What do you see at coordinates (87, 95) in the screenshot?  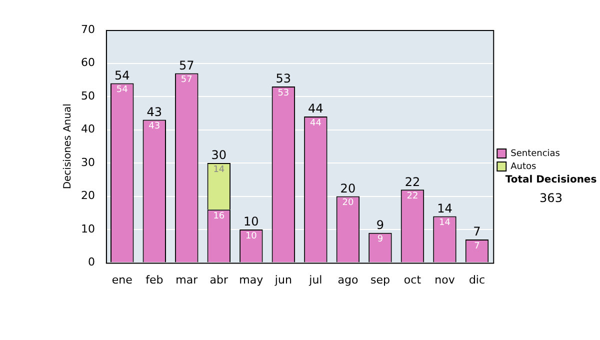 I see `y-tick-label: 50` at bounding box center [87, 95].